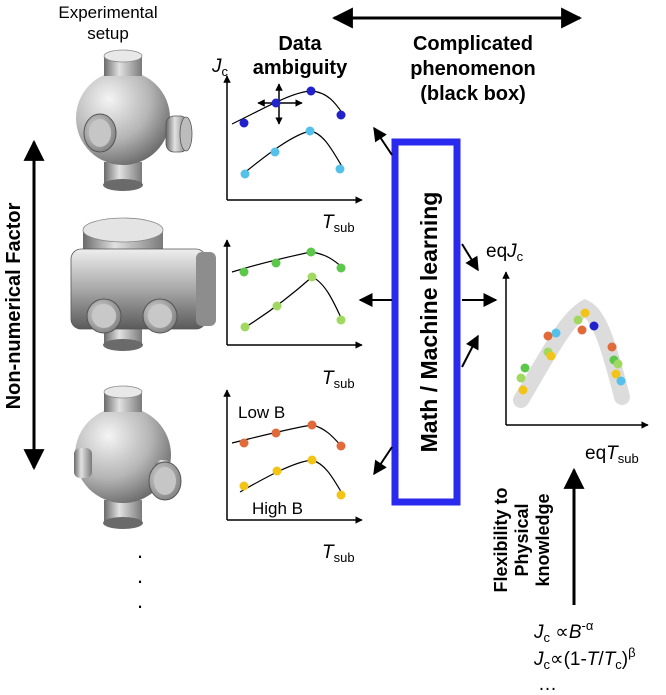 The image size is (666, 695). I want to click on plot-2: Tsub, so click(293, 315).